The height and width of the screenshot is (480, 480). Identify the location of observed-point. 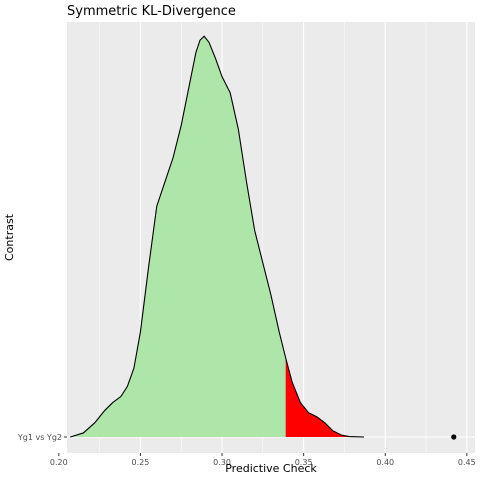
(454, 437).